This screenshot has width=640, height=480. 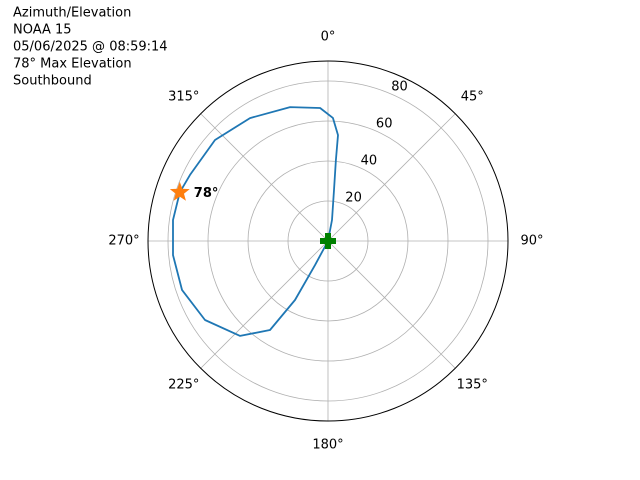 I want to click on title-line: NOAA 15, so click(x=42, y=30).